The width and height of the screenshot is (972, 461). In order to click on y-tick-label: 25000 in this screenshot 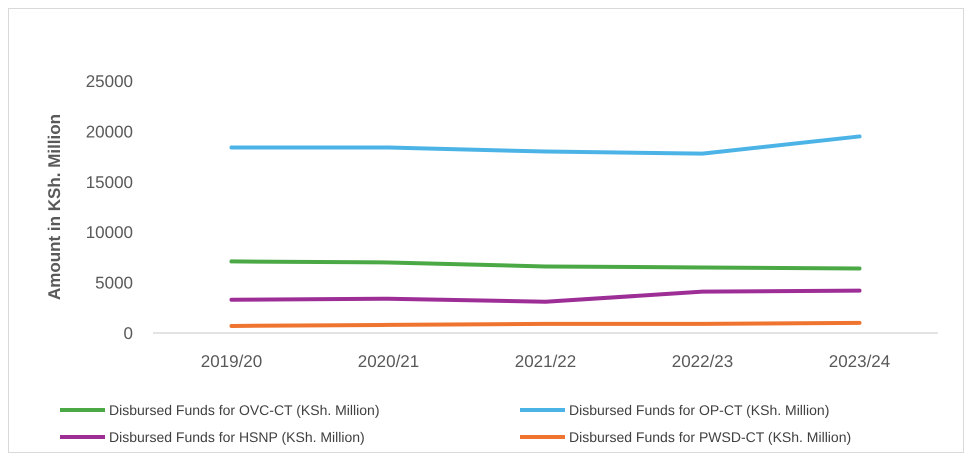, I will do `click(109, 81)`.